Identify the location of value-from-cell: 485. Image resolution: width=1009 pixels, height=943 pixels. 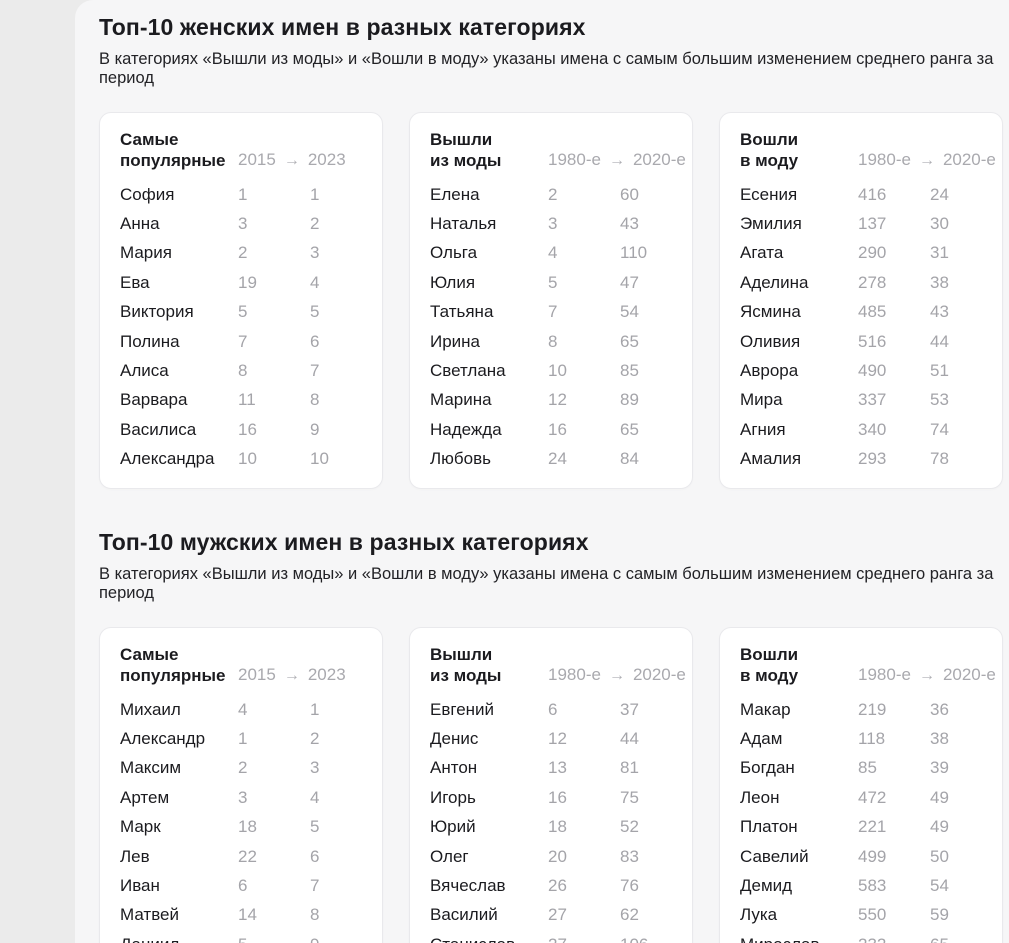
(872, 312).